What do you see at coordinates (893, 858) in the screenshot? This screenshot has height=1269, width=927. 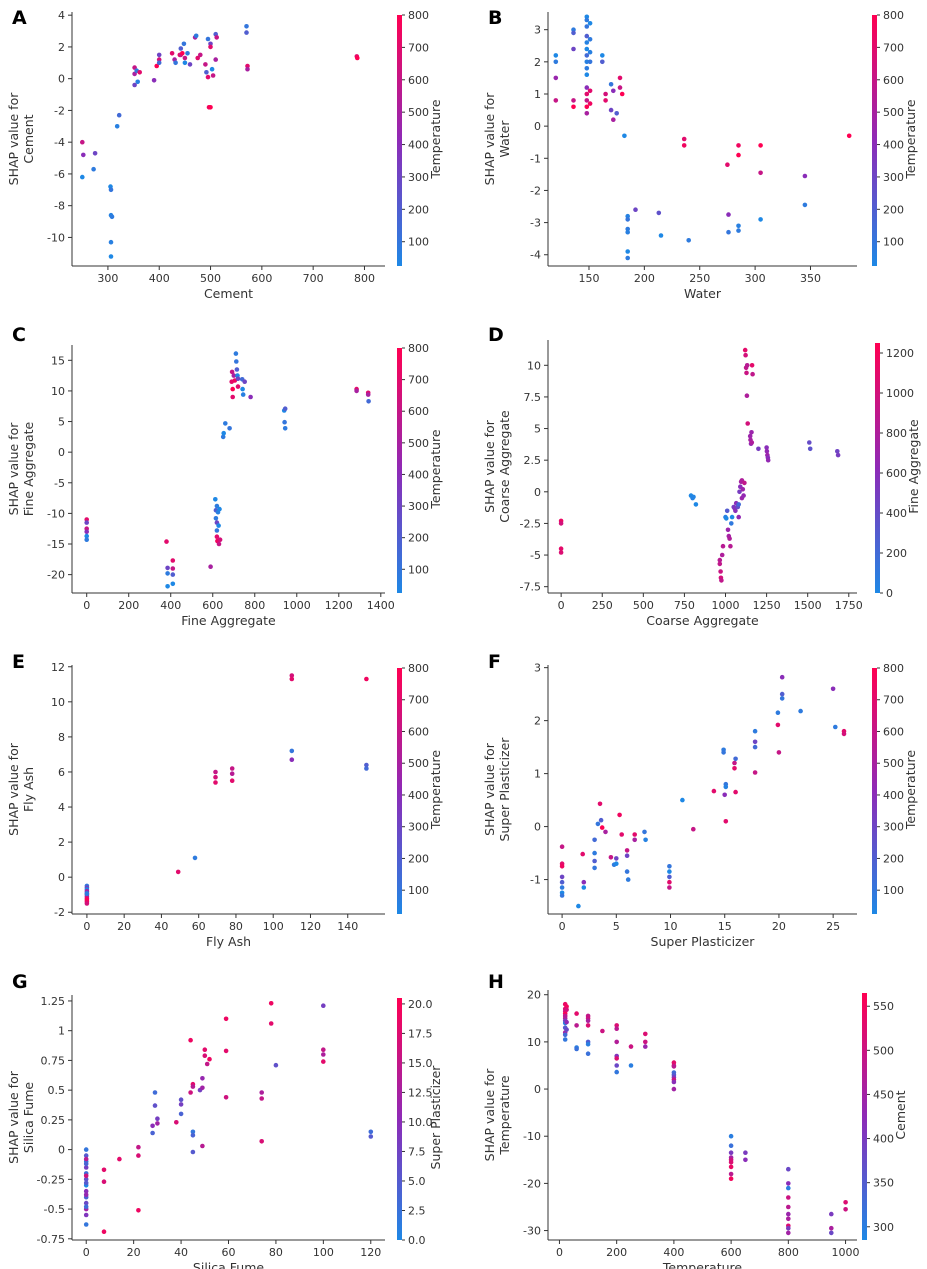 I see `colorbar-tick-label: 200` at bounding box center [893, 858].